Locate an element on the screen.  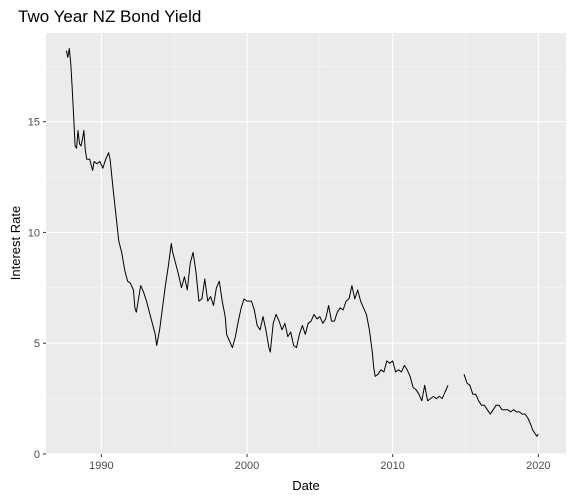
x-tick-label: 2010 is located at coordinates (392, 466).